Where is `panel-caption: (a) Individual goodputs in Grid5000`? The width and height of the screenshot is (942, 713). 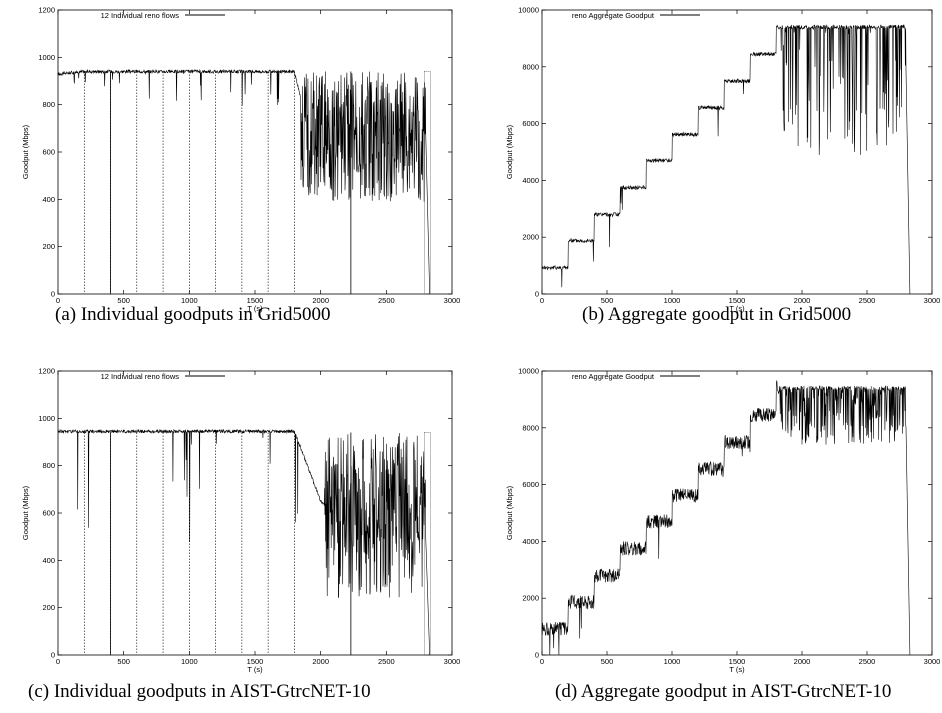
panel-caption: (a) Individual goodputs in Grid5000 is located at coordinates (192, 314).